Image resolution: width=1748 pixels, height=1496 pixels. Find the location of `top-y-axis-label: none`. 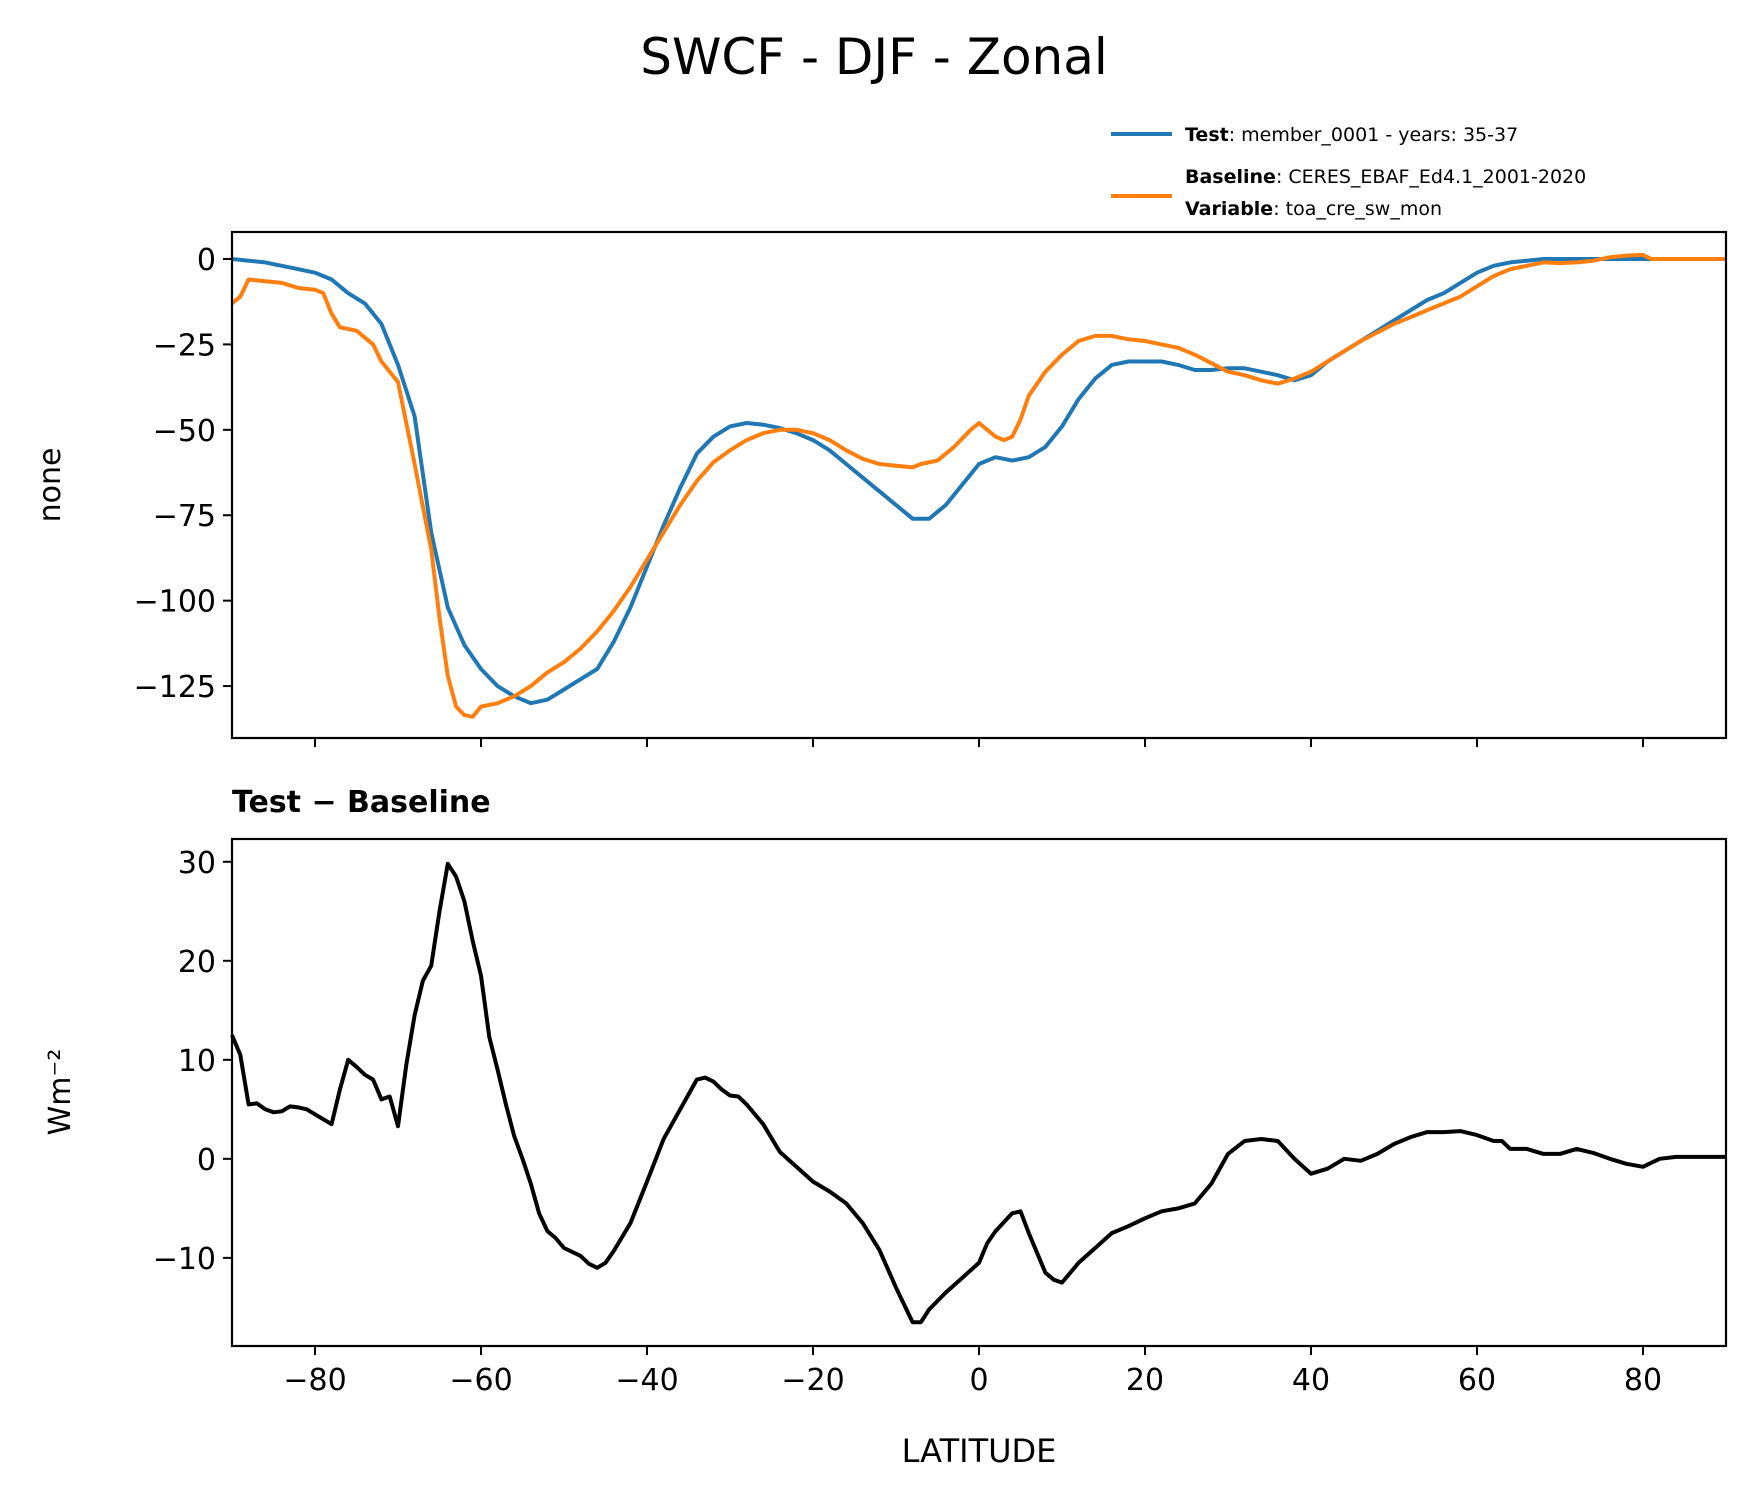

top-y-axis-label: none is located at coordinates (50, 485).